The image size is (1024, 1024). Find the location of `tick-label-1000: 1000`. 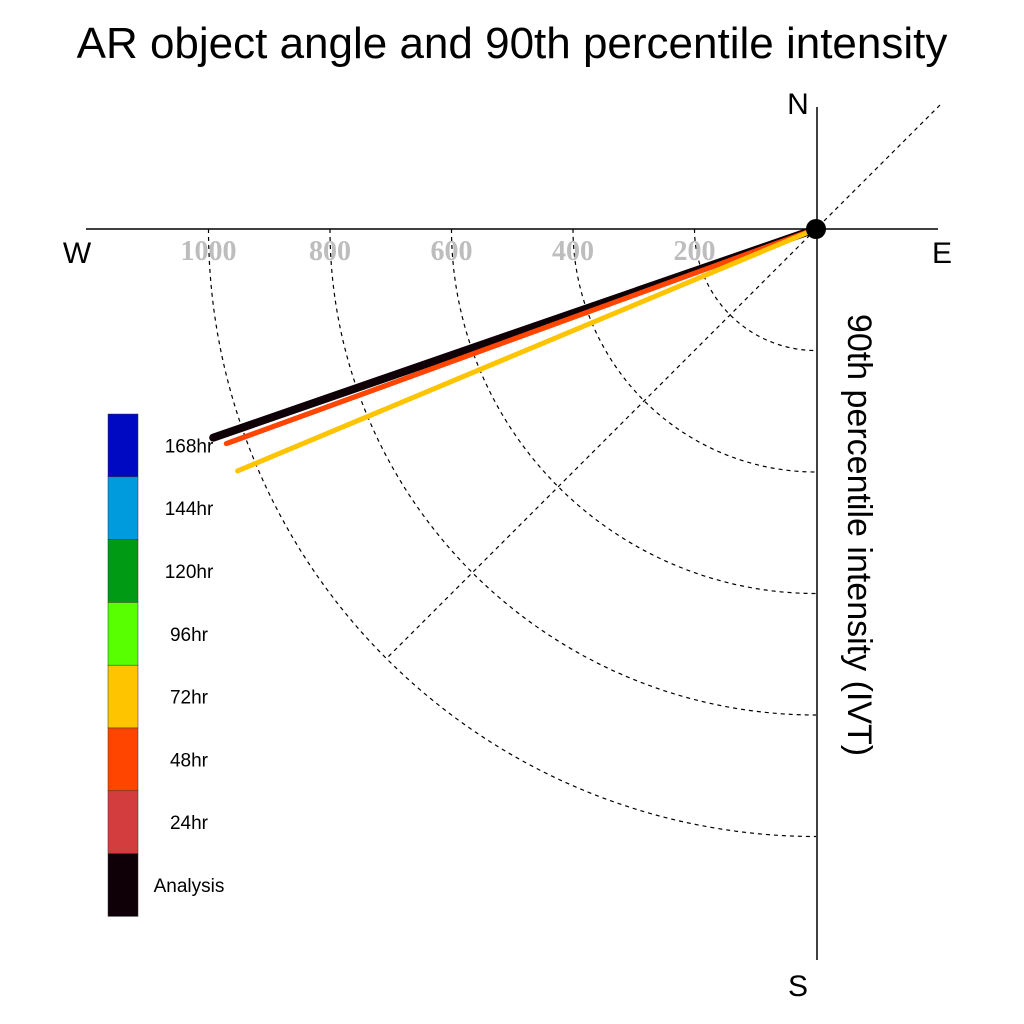

tick-label-1000: 1000 is located at coordinates (209, 251).